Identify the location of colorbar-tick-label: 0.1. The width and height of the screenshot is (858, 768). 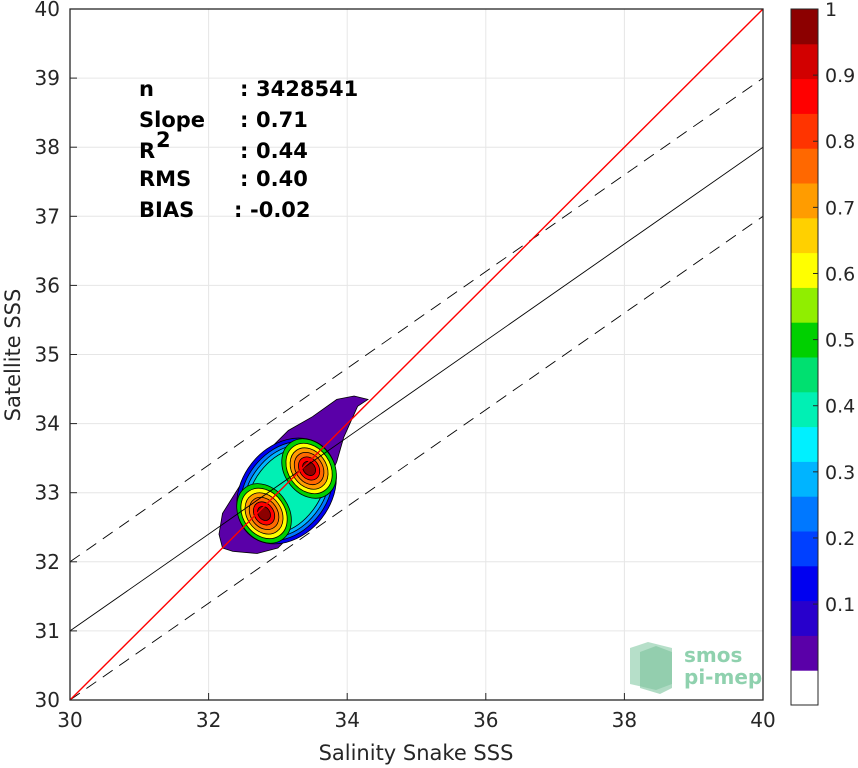
(840, 605).